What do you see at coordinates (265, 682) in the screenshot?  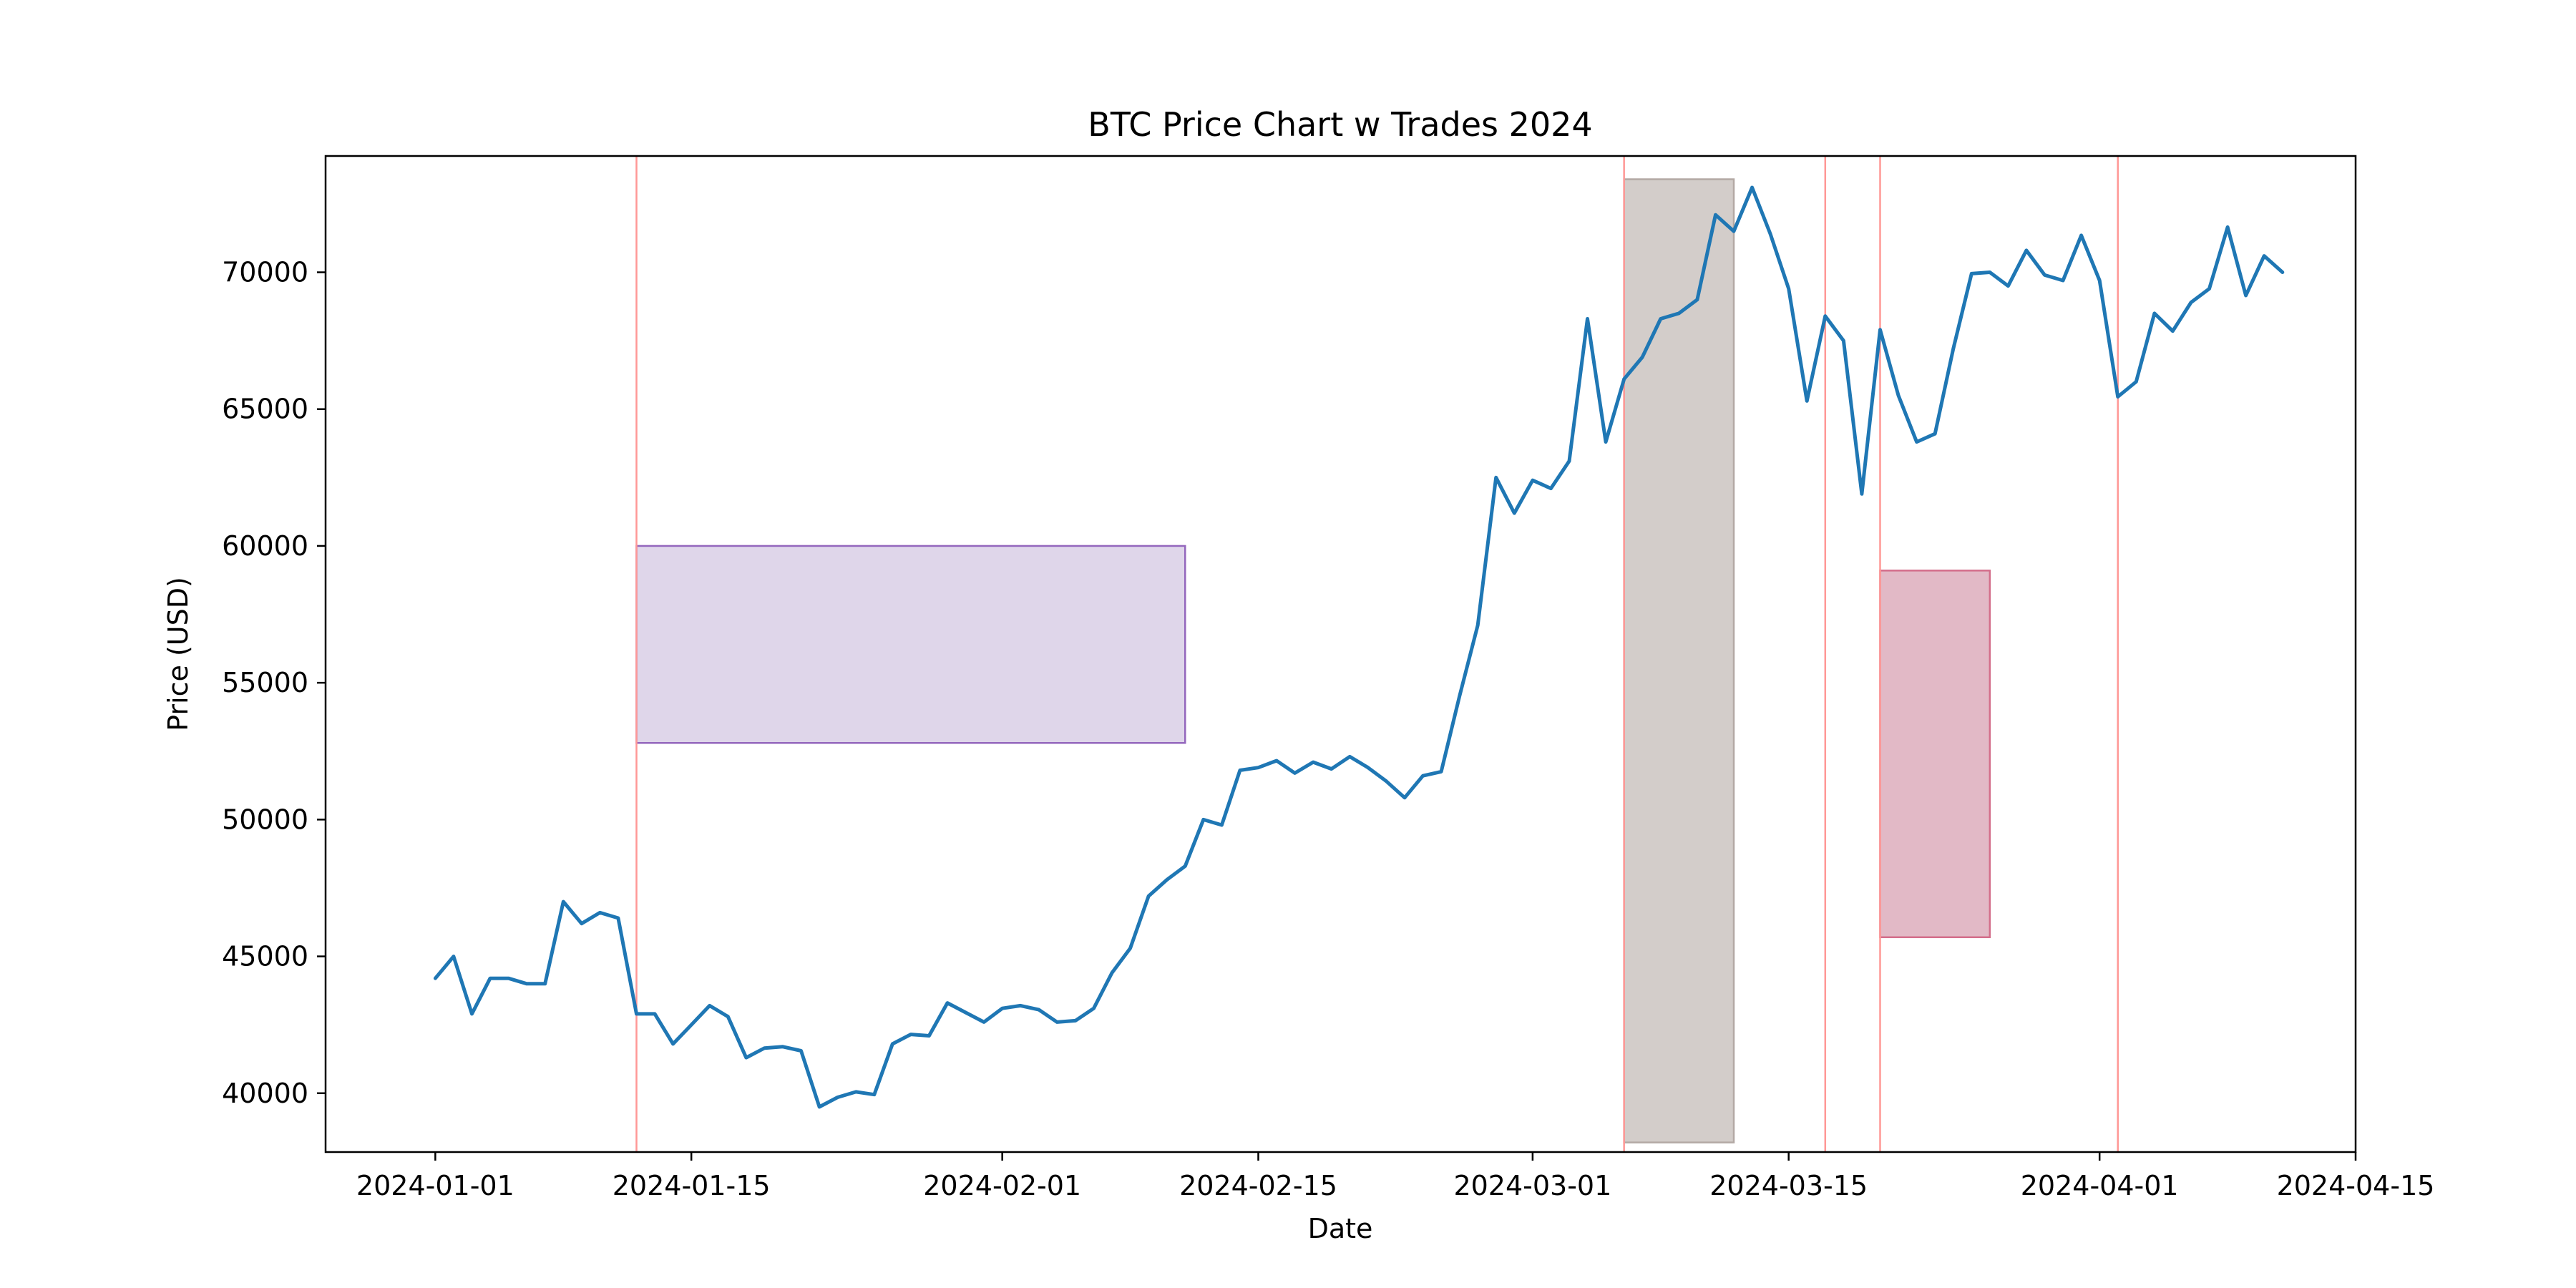 I see `y-tick-label: 55000` at bounding box center [265, 682].